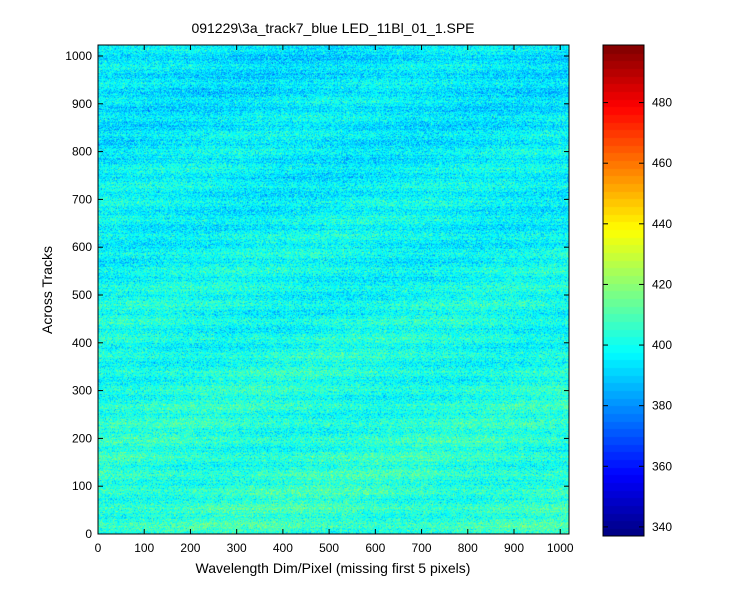 The image size is (750, 600). Describe the element at coordinates (88, 534) in the screenshot. I see `y-tick-label: 0` at that location.